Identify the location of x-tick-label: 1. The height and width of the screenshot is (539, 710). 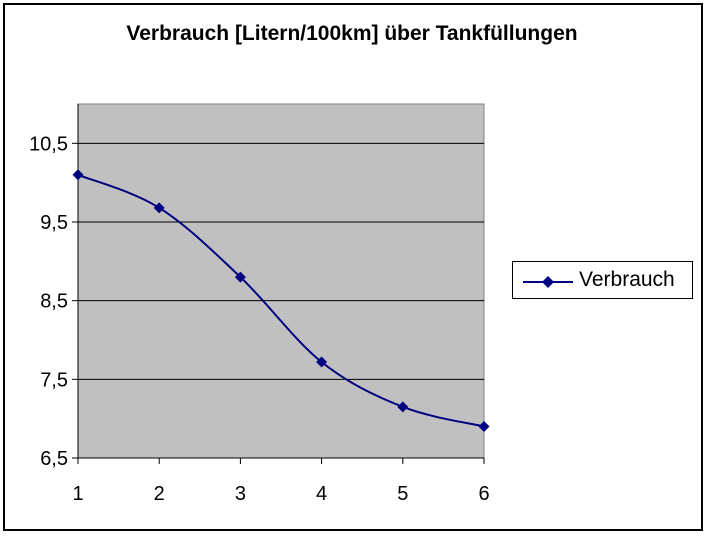
(77, 494).